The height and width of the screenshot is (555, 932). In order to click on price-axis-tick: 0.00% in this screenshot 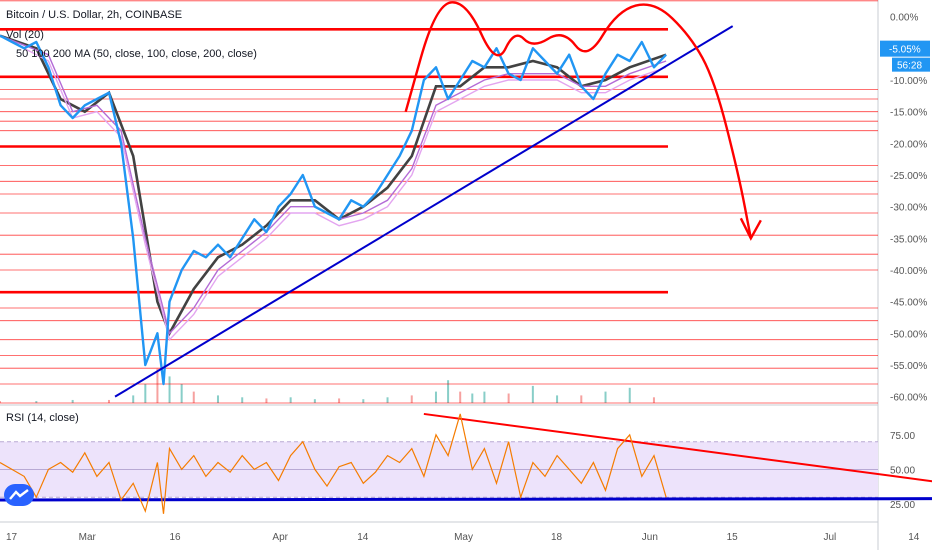, I will do `click(904, 18)`.